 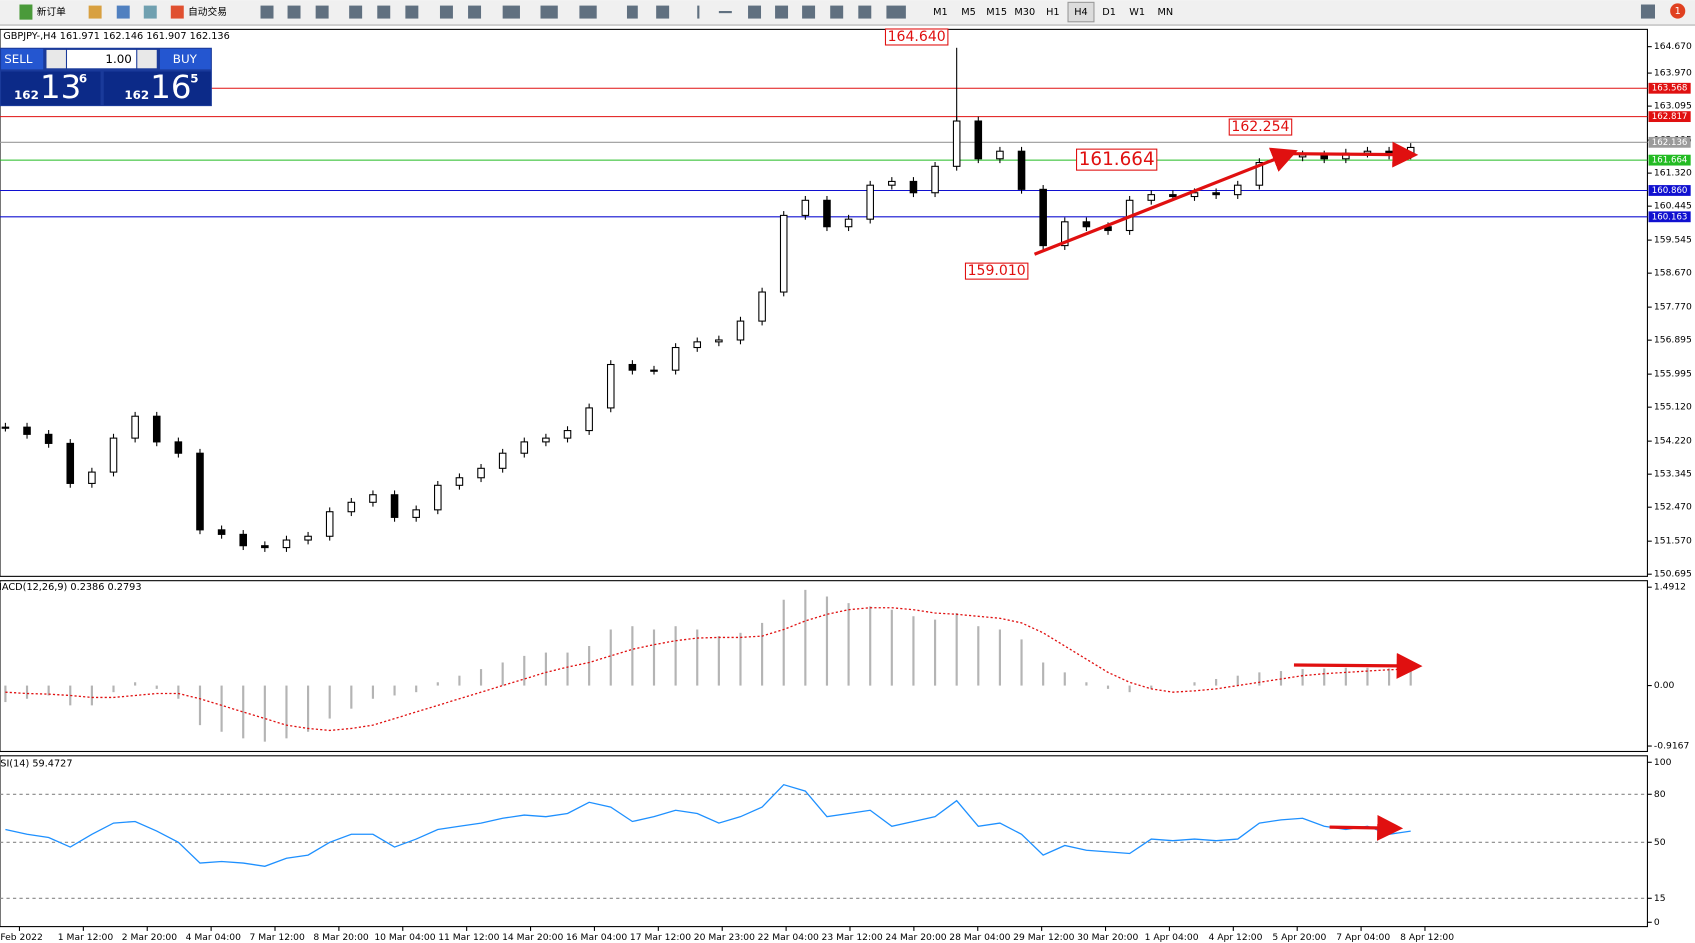 I want to click on signal-line, so click(x=708, y=669).